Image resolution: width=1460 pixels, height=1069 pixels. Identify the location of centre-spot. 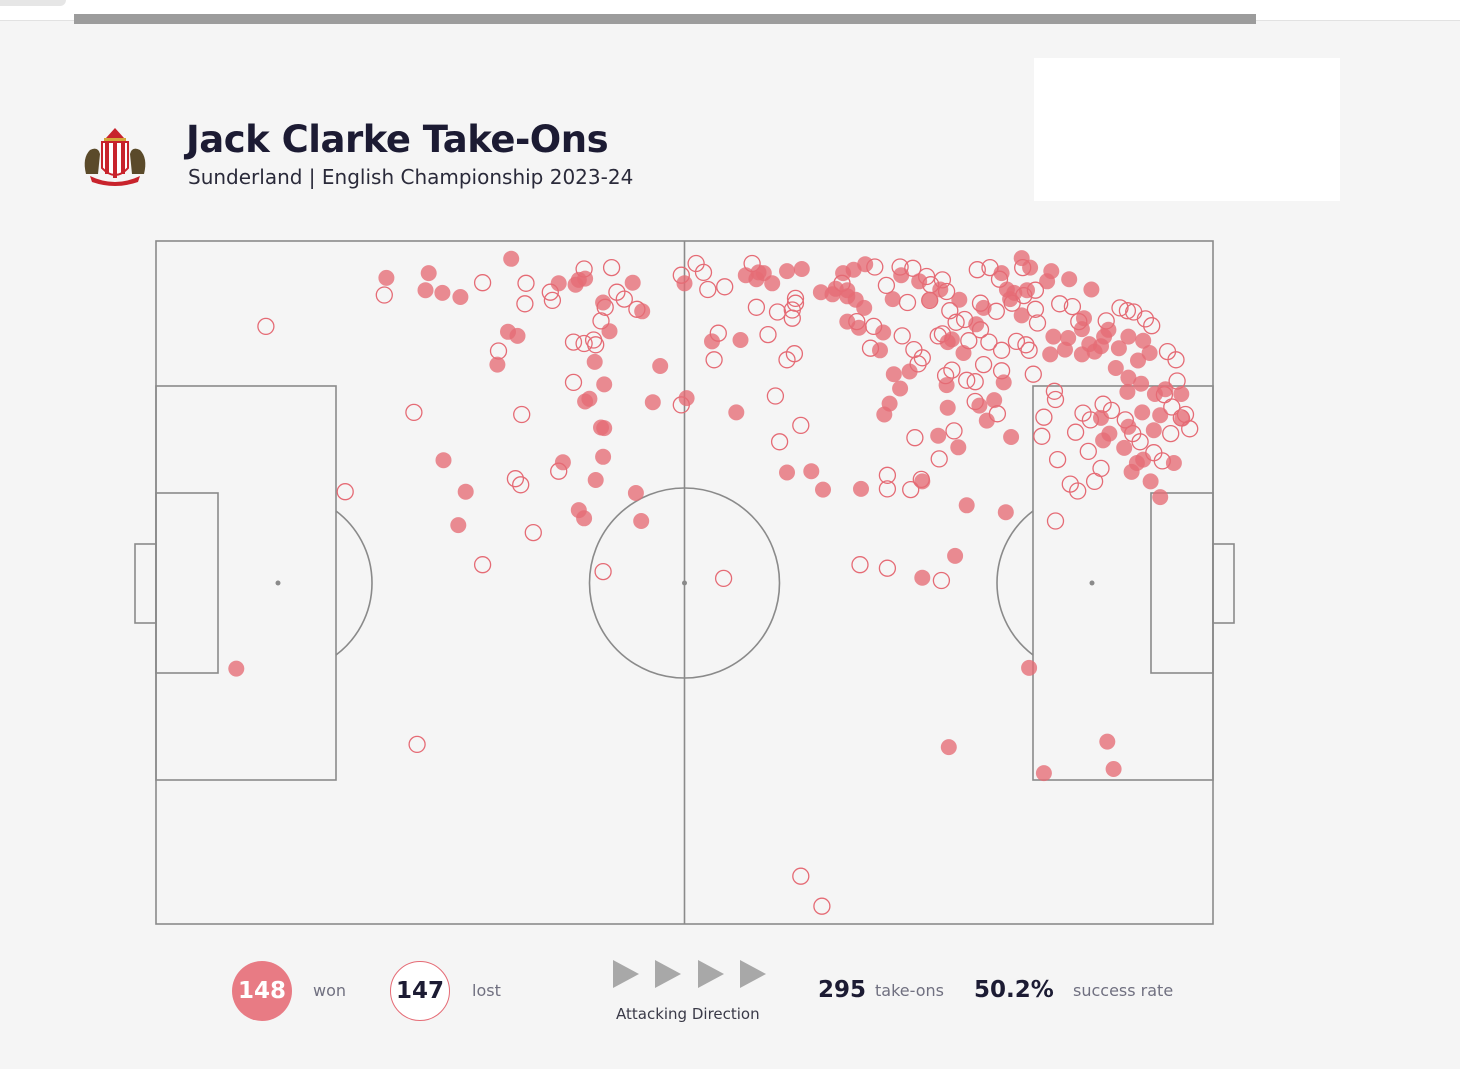
(684, 583).